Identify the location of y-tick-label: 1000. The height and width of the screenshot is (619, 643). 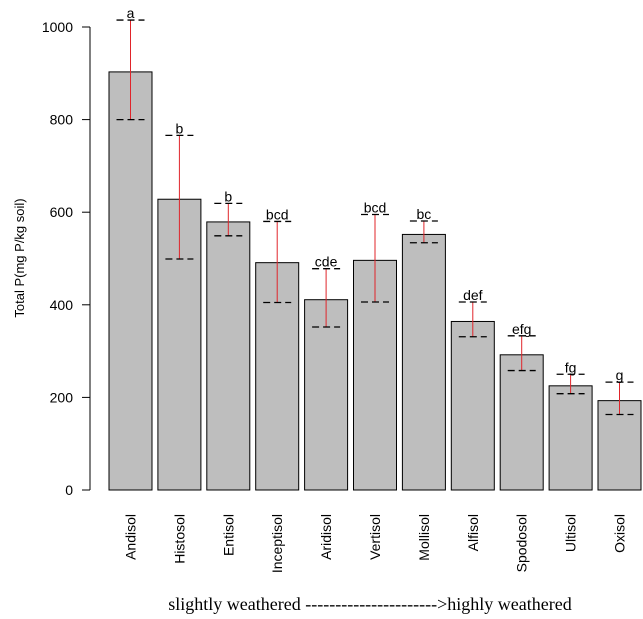
(57, 27).